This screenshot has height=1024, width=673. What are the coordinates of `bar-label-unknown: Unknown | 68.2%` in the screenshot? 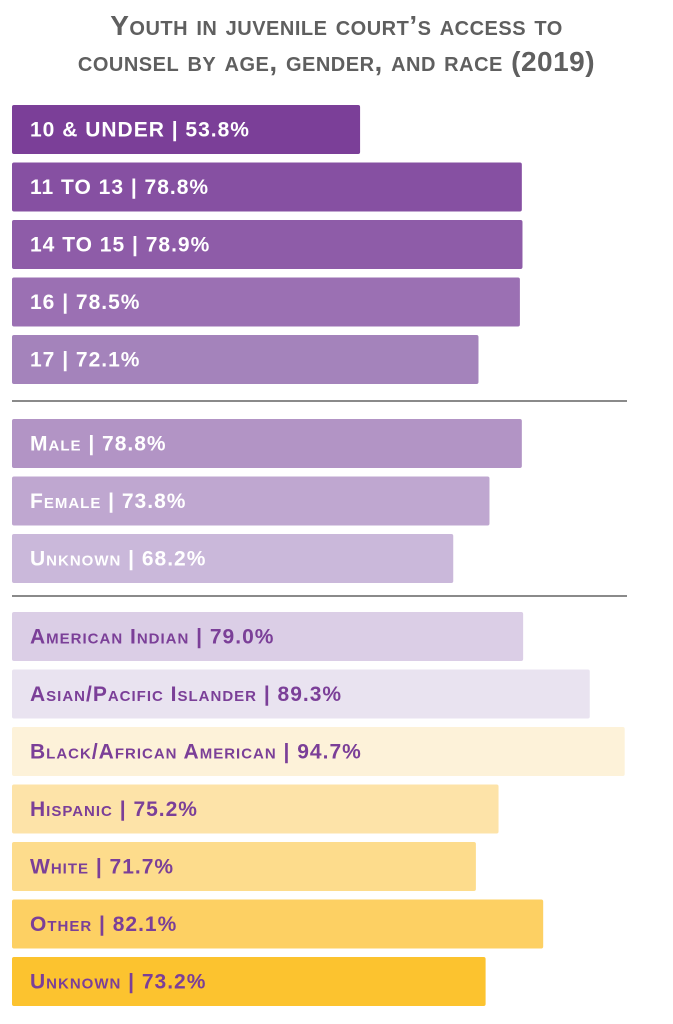 It's located at (118, 559).